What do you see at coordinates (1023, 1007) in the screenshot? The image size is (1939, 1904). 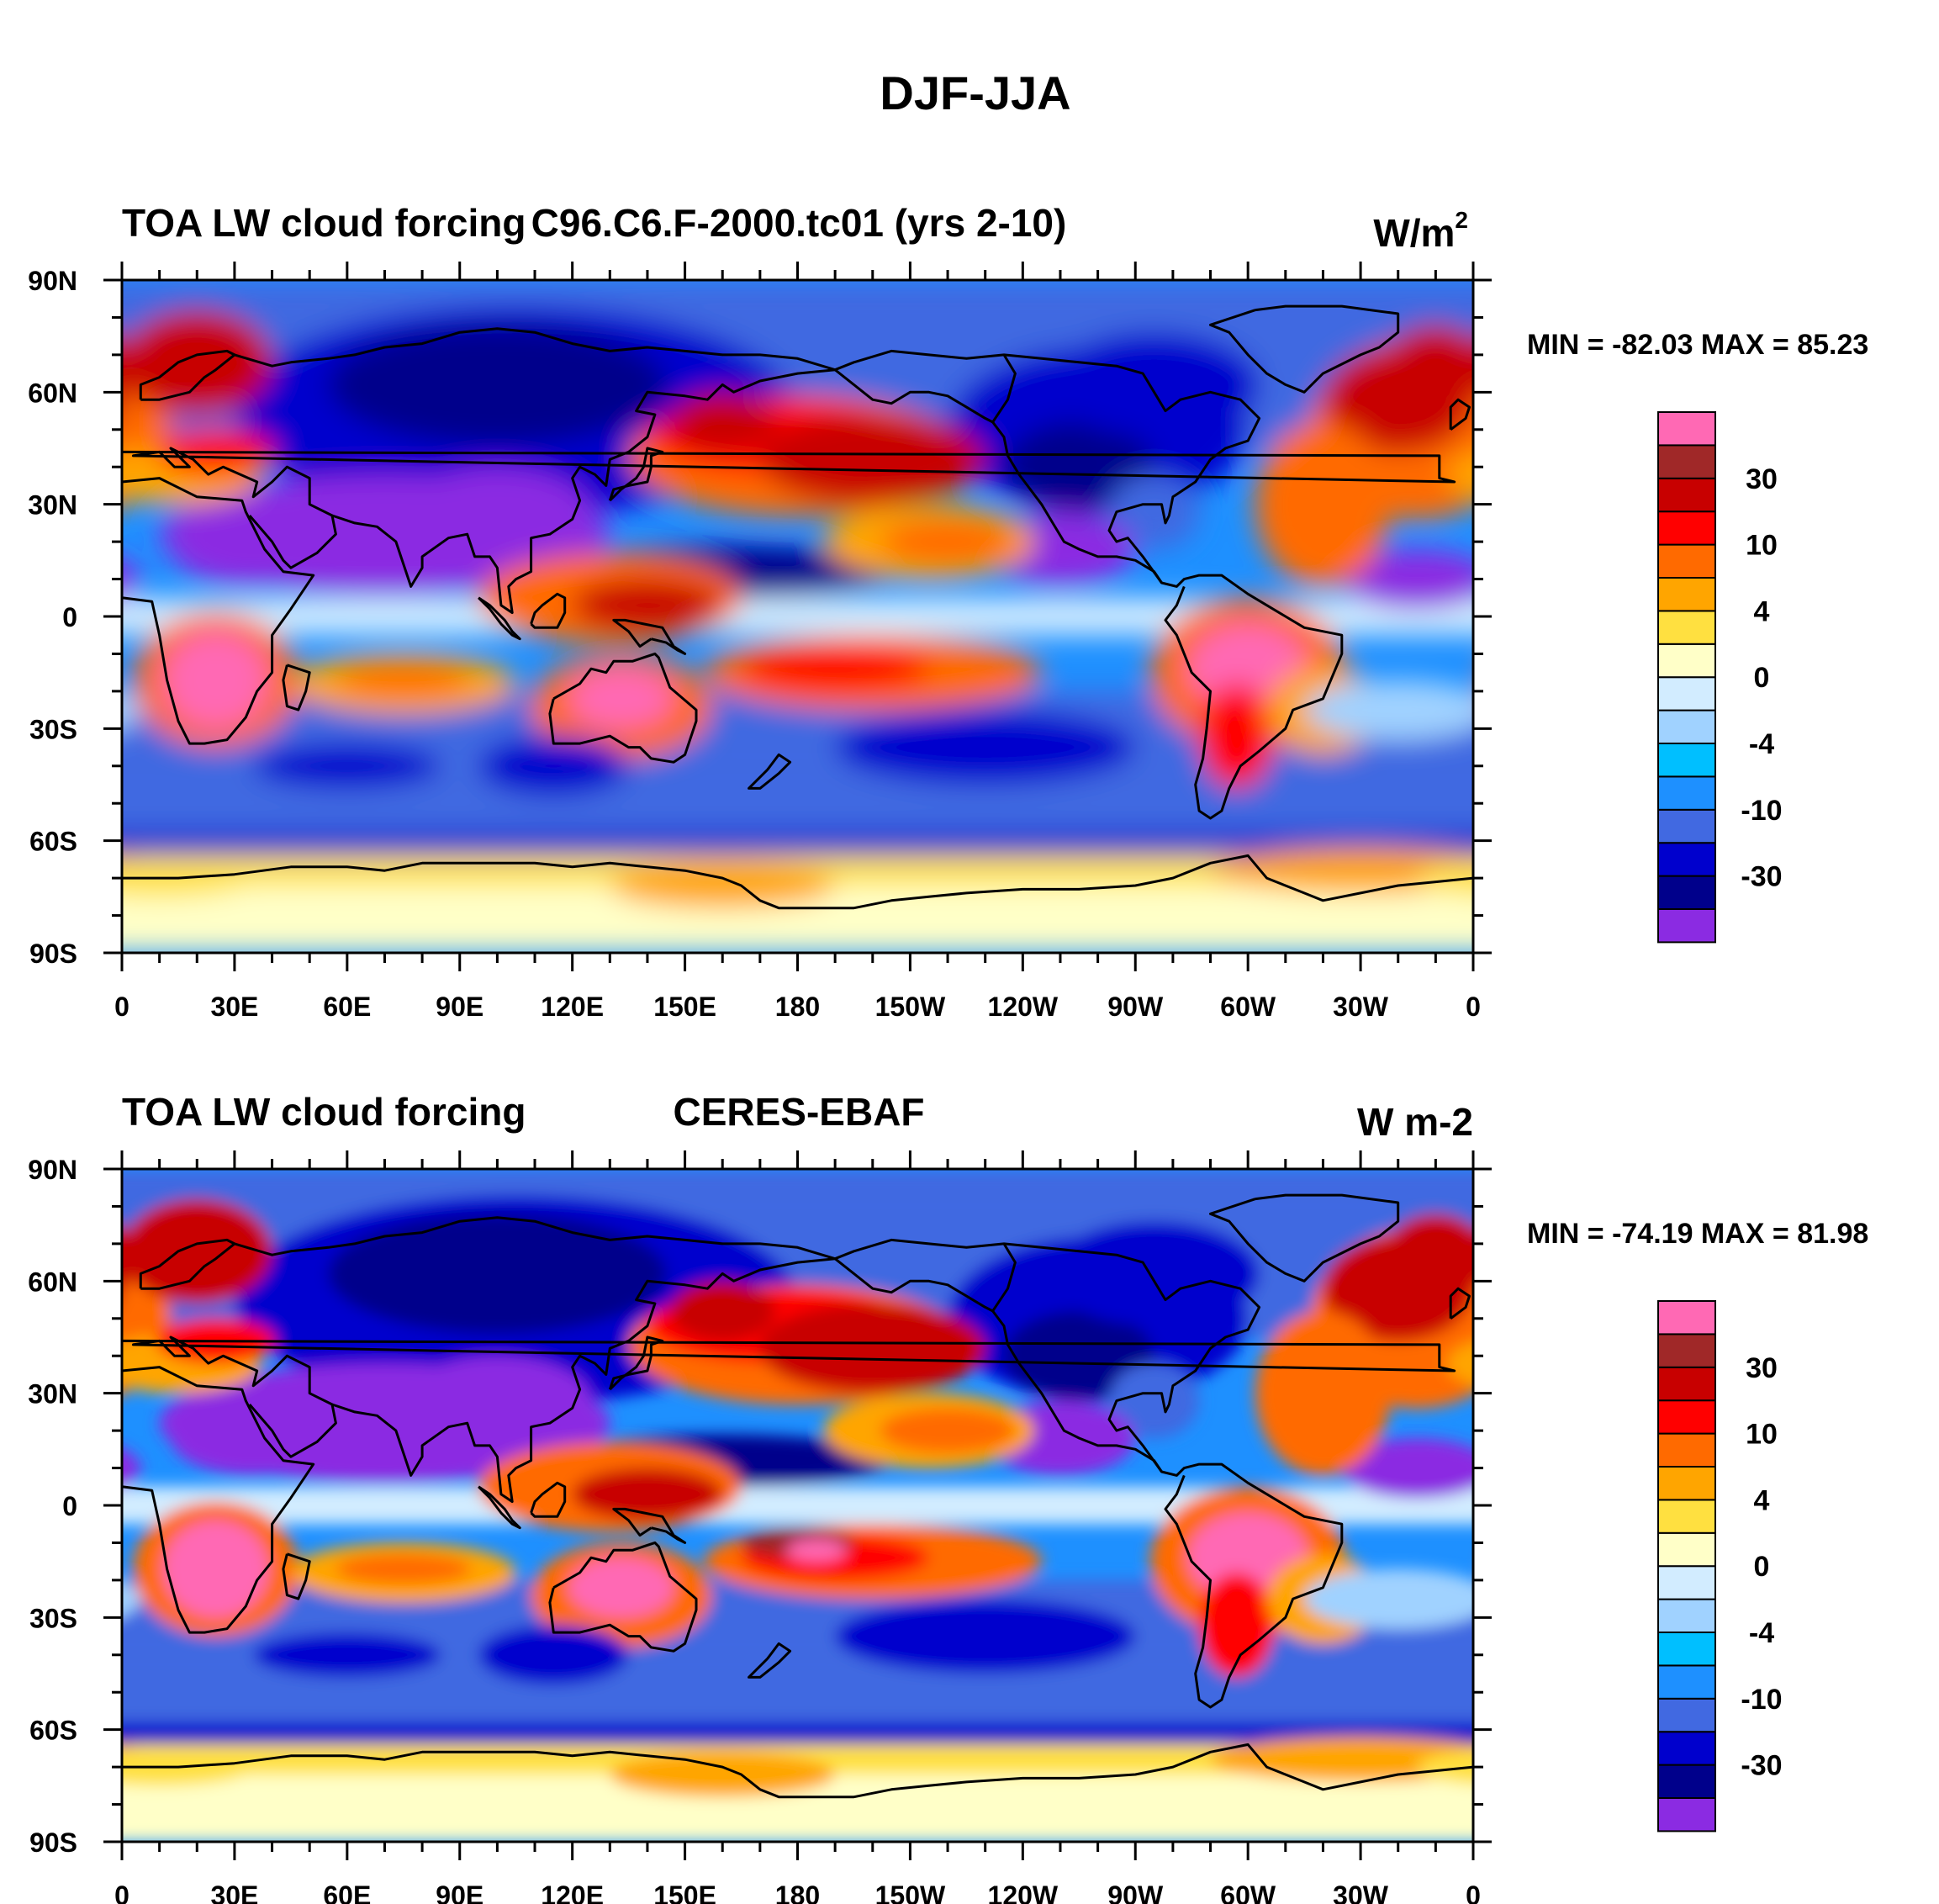 I see `x-tick-label: 120W` at bounding box center [1023, 1007].